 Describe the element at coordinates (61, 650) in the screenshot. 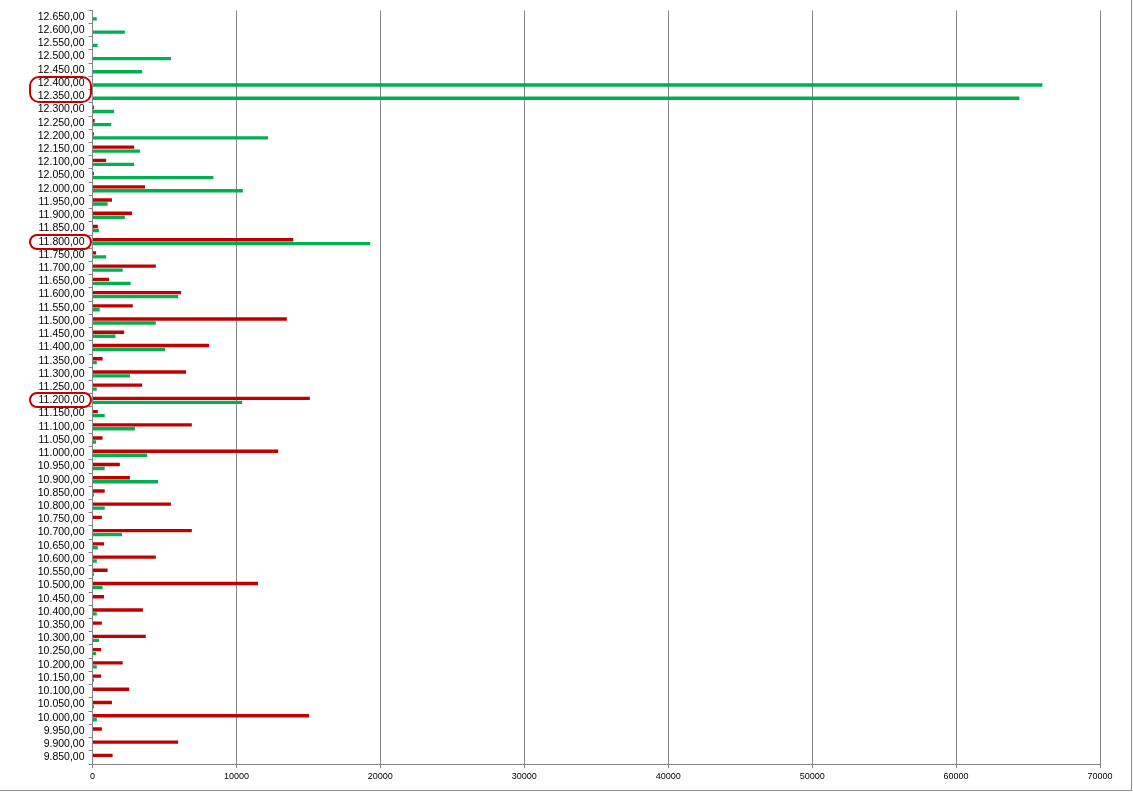

I see `y-tick-label: 10.250,00` at that location.